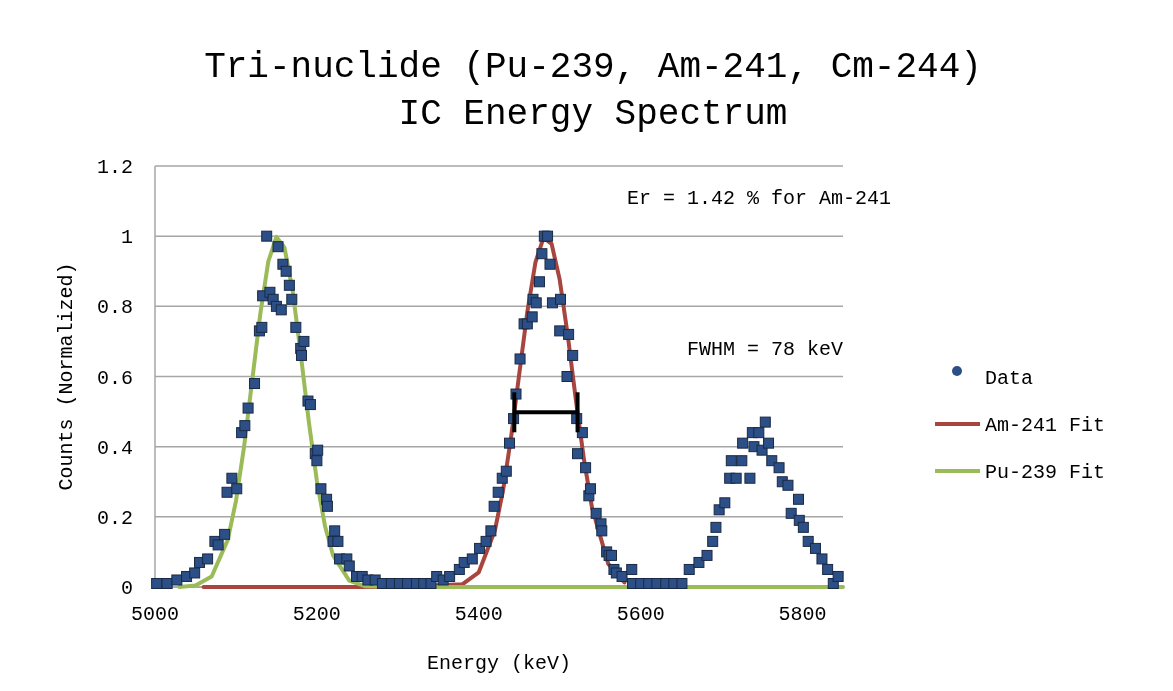 This screenshot has width=1173, height=691. I want to click on legend-label: Data, so click(1009, 378).